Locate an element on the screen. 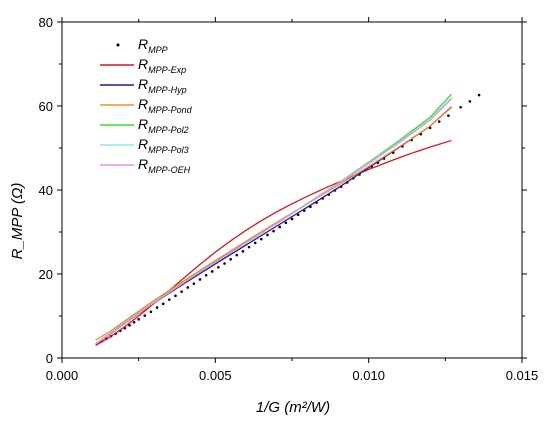  legend-label-sub: MPP-Hyp is located at coordinates (167, 90).